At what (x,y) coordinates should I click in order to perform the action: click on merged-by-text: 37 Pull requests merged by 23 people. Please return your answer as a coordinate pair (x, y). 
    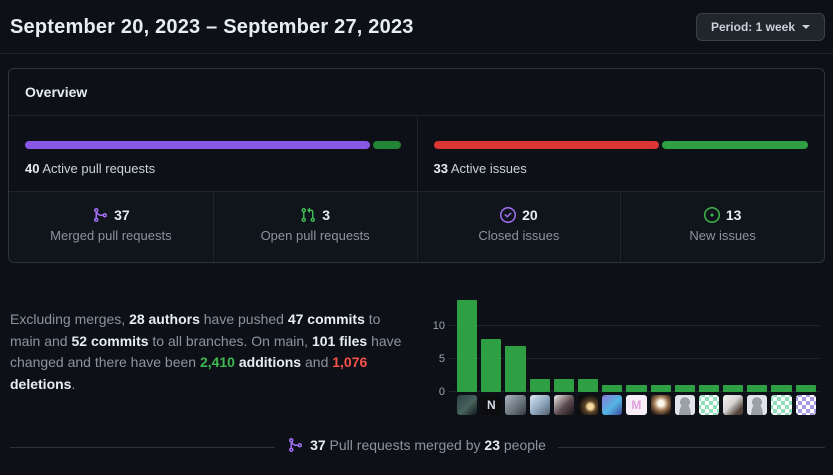
    Looking at the image, I should click on (428, 445).